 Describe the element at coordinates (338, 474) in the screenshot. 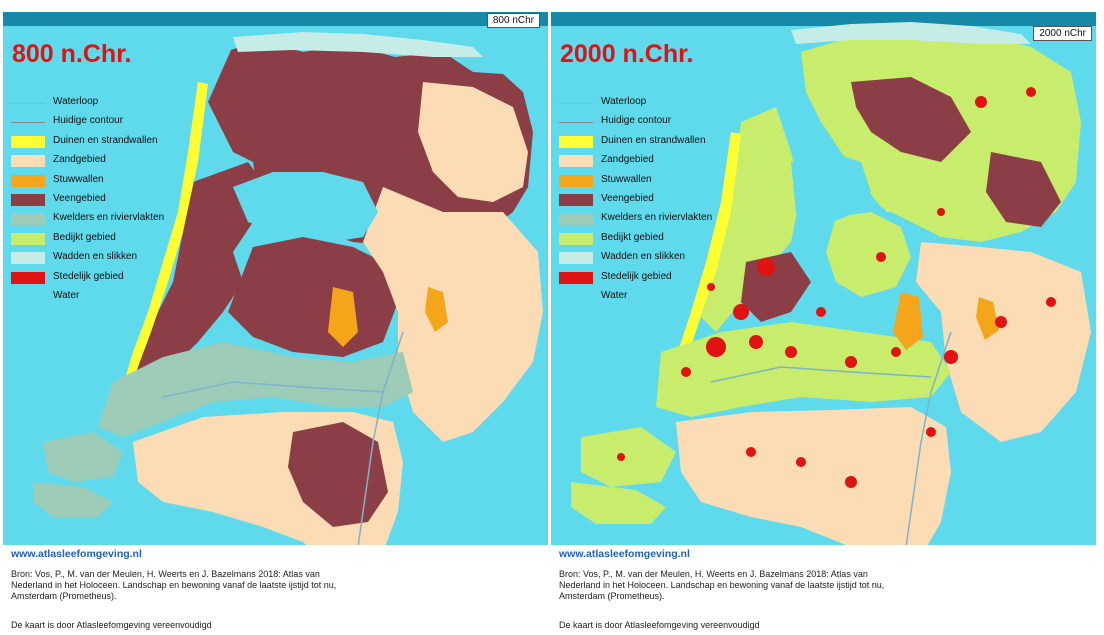

I see `land-south-veen` at that location.